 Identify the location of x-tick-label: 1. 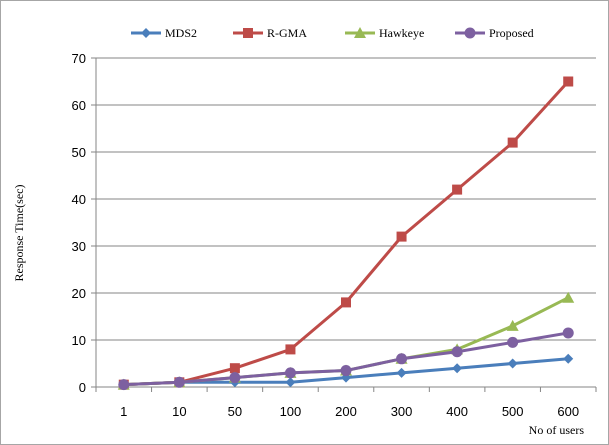
(123, 411).